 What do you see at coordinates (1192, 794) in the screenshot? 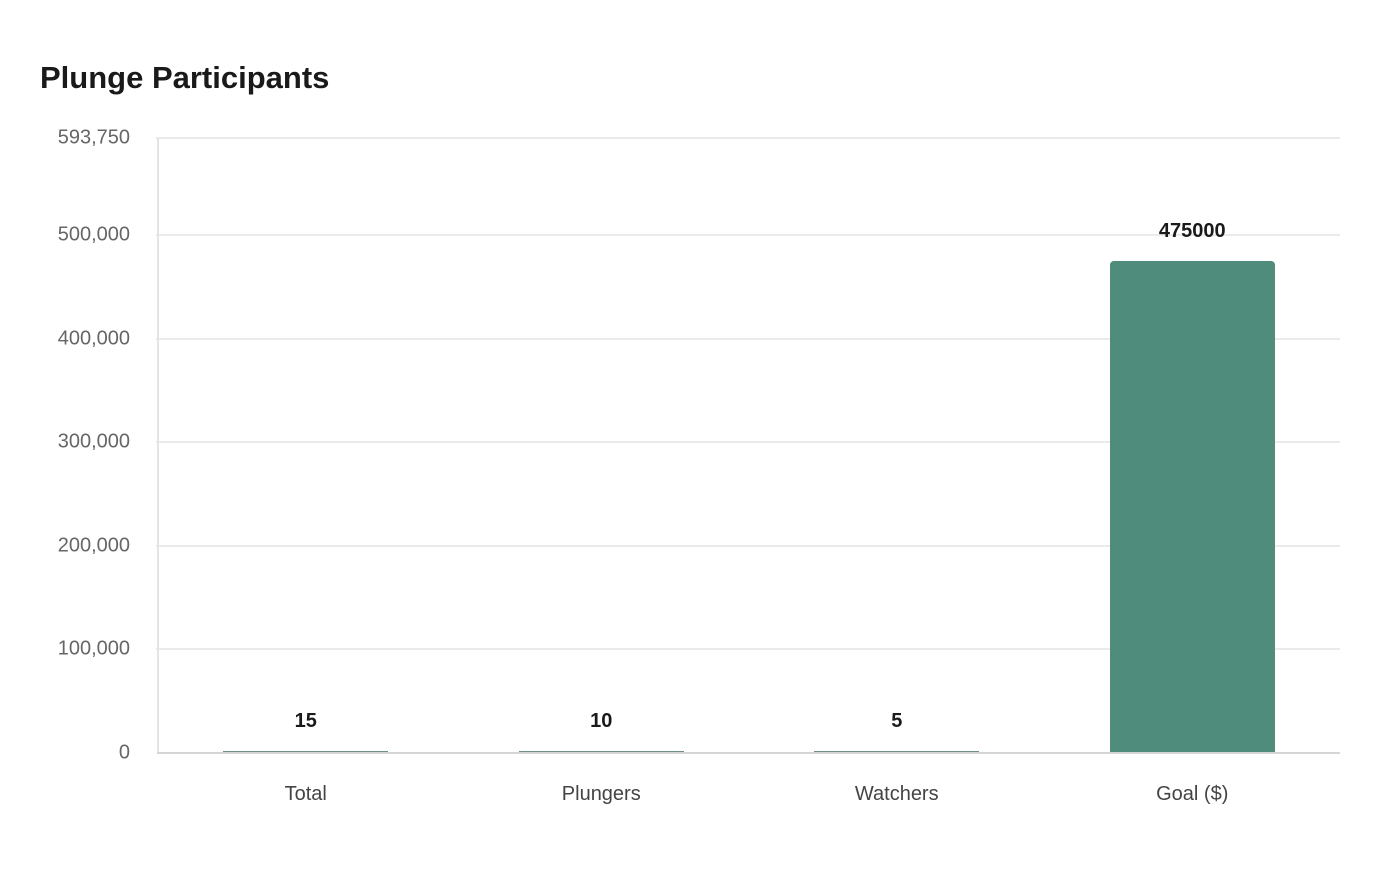
I see `x-tick-label: Goal ($)` at bounding box center [1192, 794].